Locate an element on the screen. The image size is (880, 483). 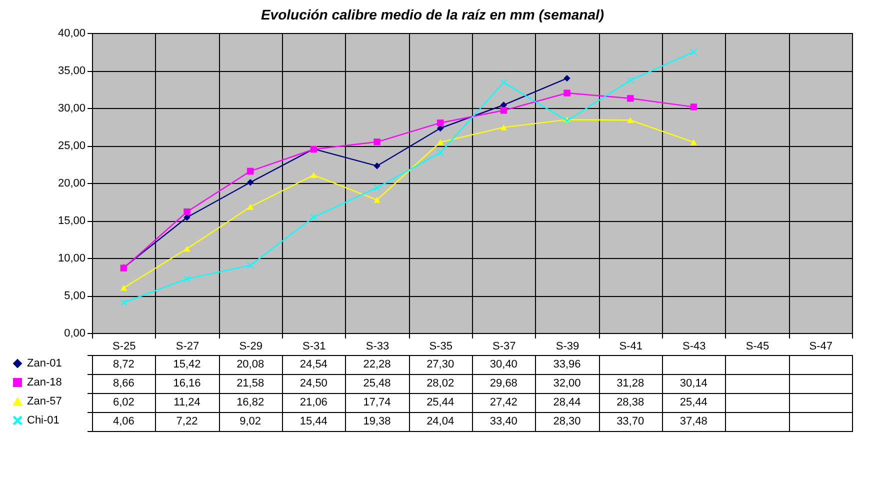
data-label: 22,28 is located at coordinates (377, 364).